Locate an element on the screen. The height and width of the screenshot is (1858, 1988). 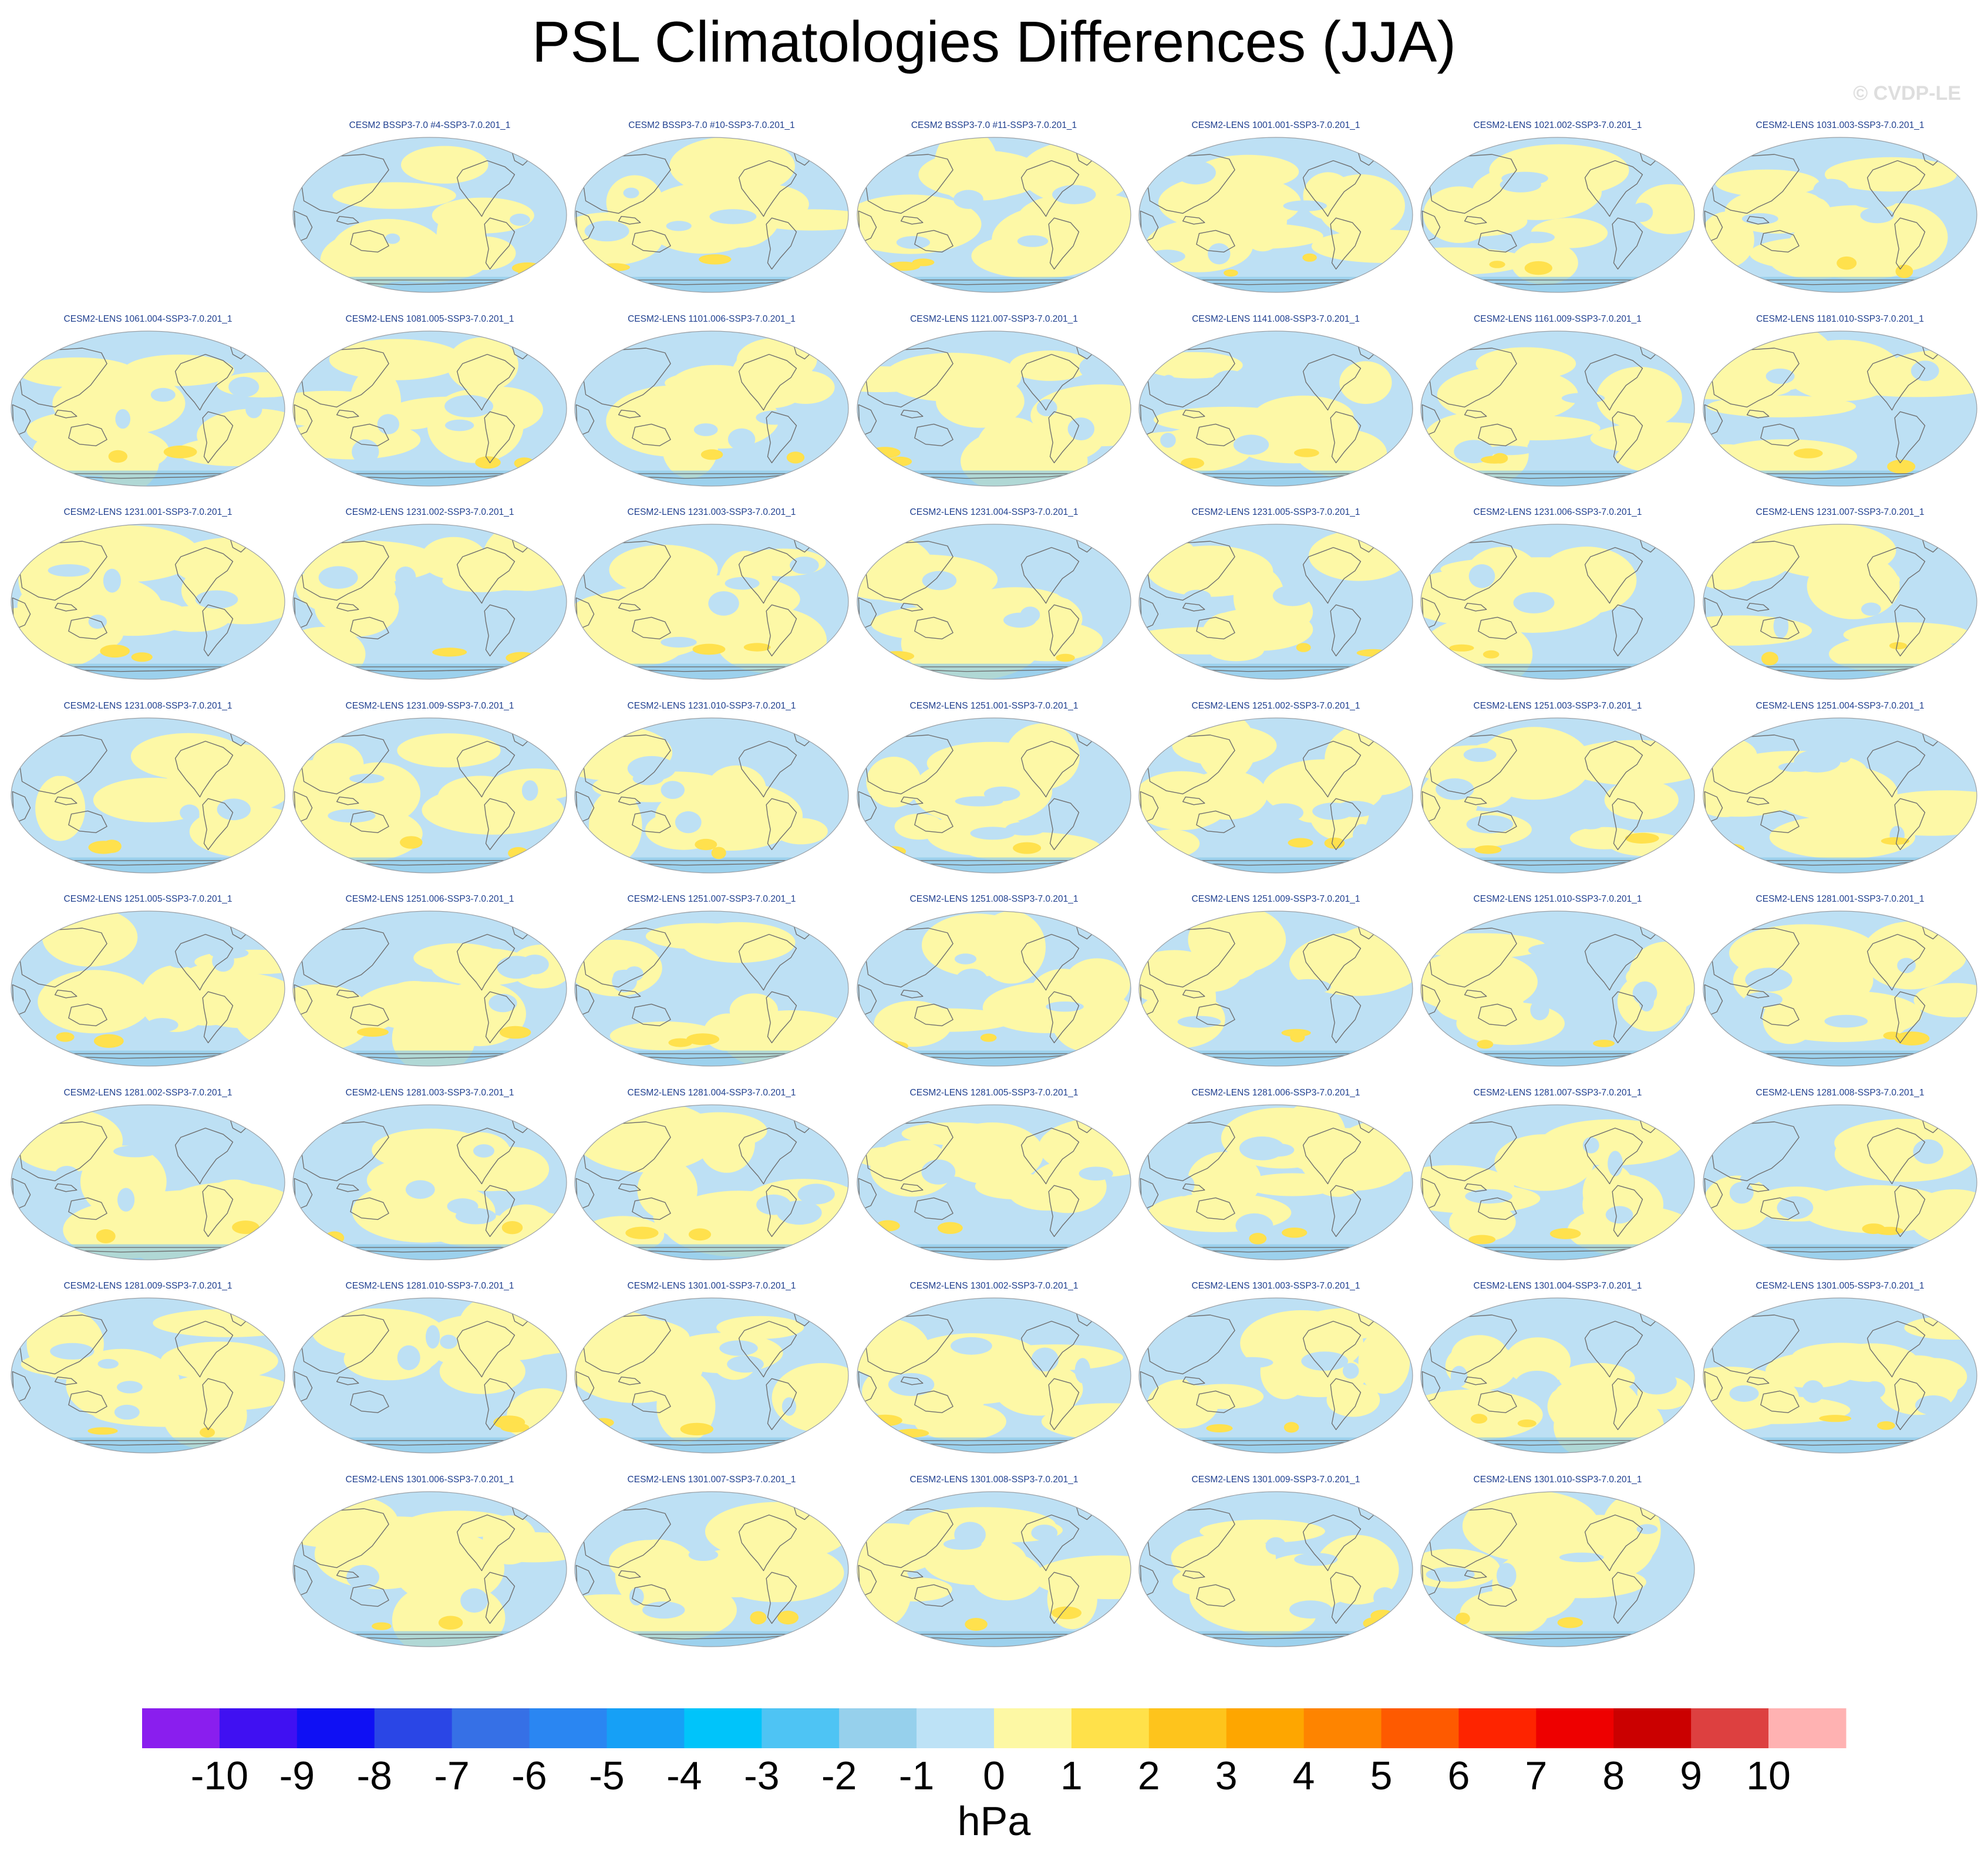
colorbar-tick-label: -2 is located at coordinates (839, 1776).